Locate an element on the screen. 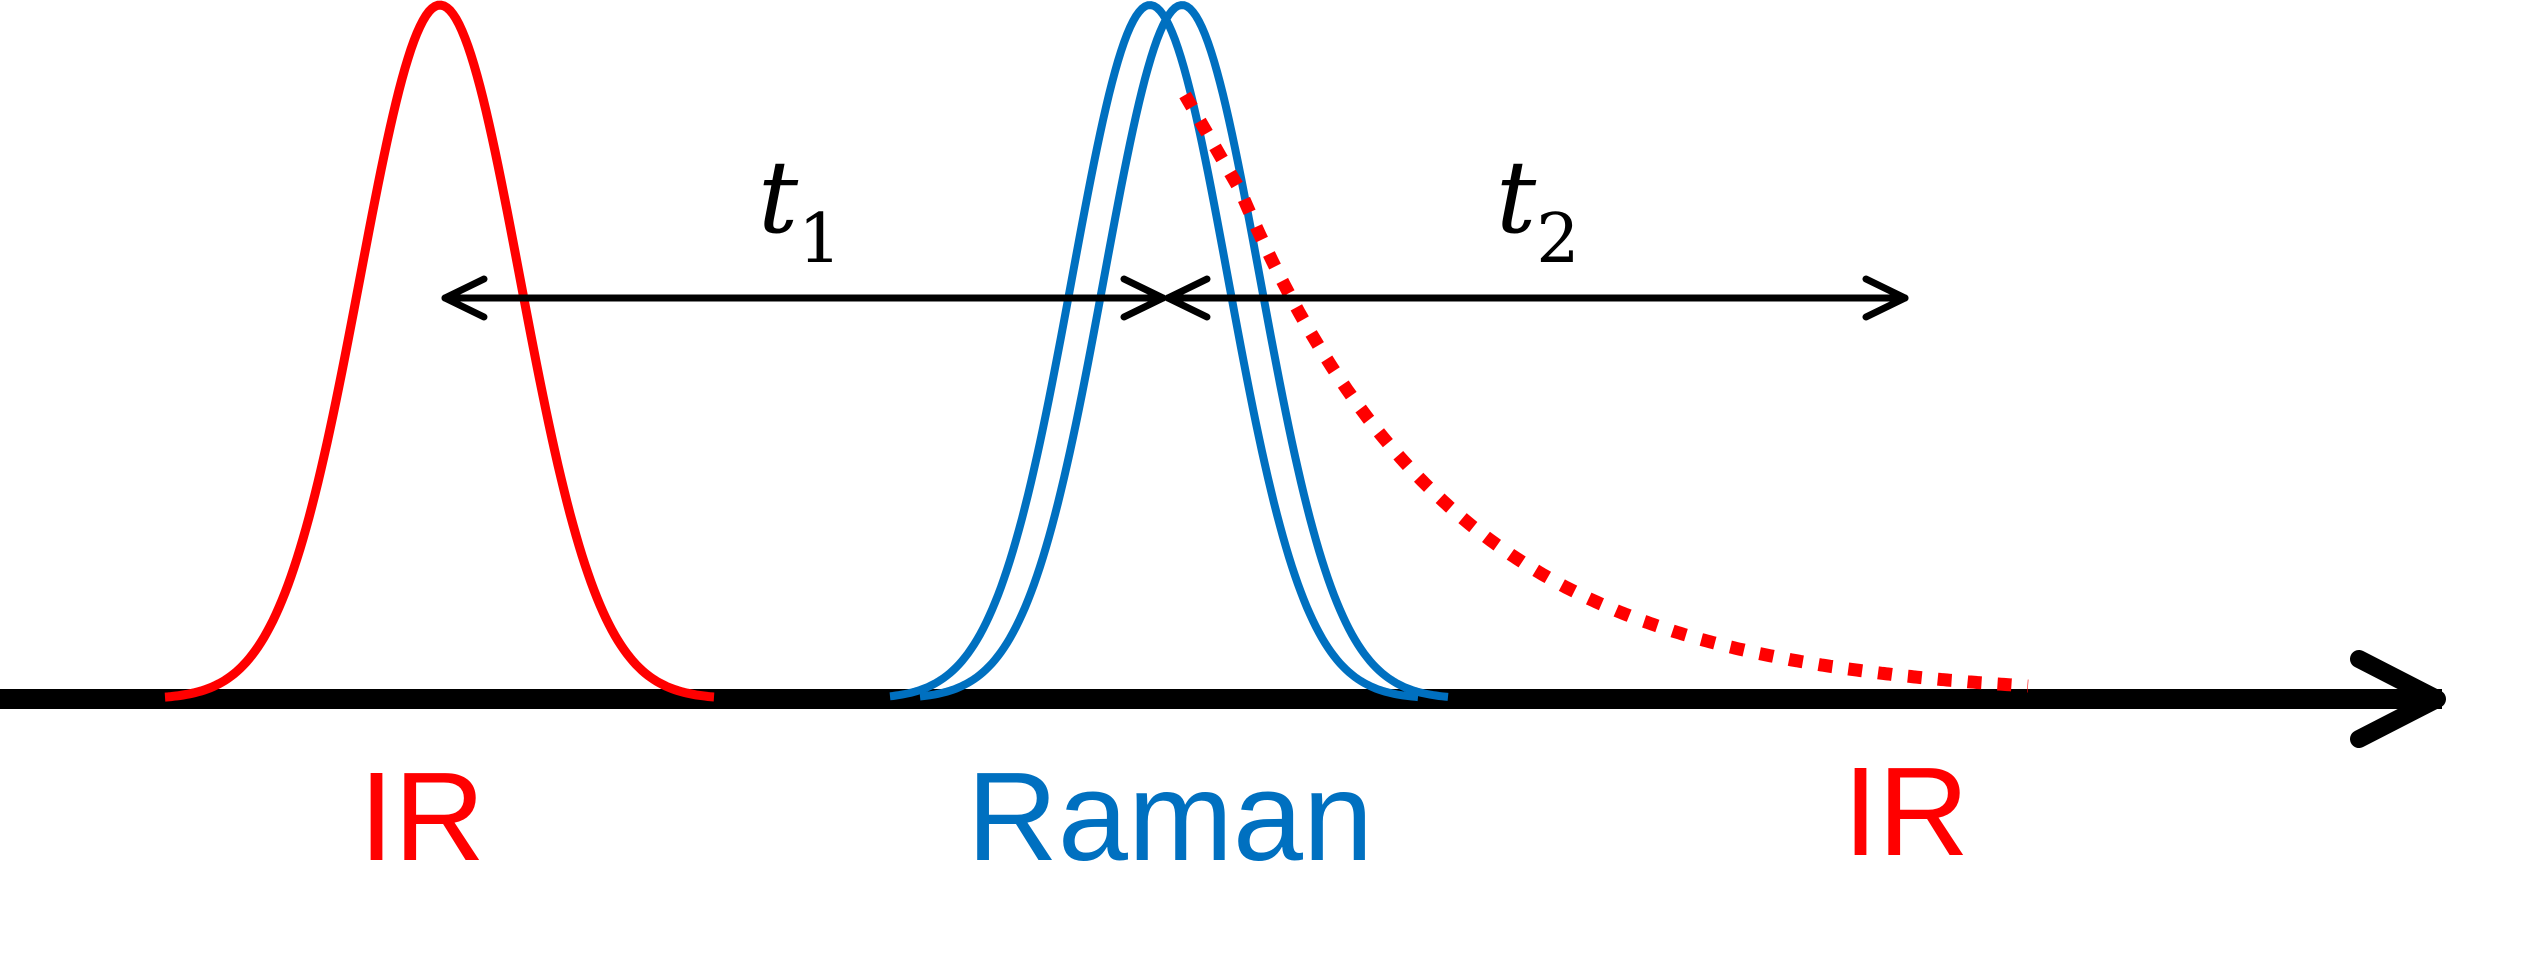 The width and height of the screenshot is (2531, 973). t1-delay-arrow is located at coordinates (804, 298).